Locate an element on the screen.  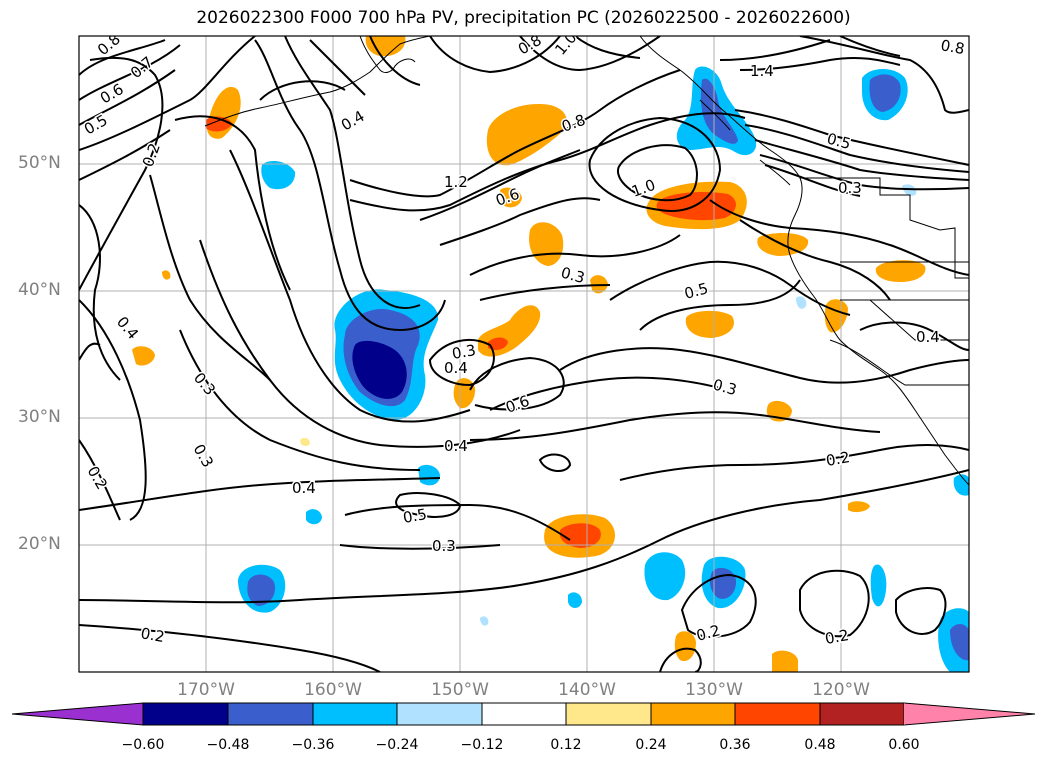
colorbar-tick-label: 0.24 is located at coordinates (651, 745).